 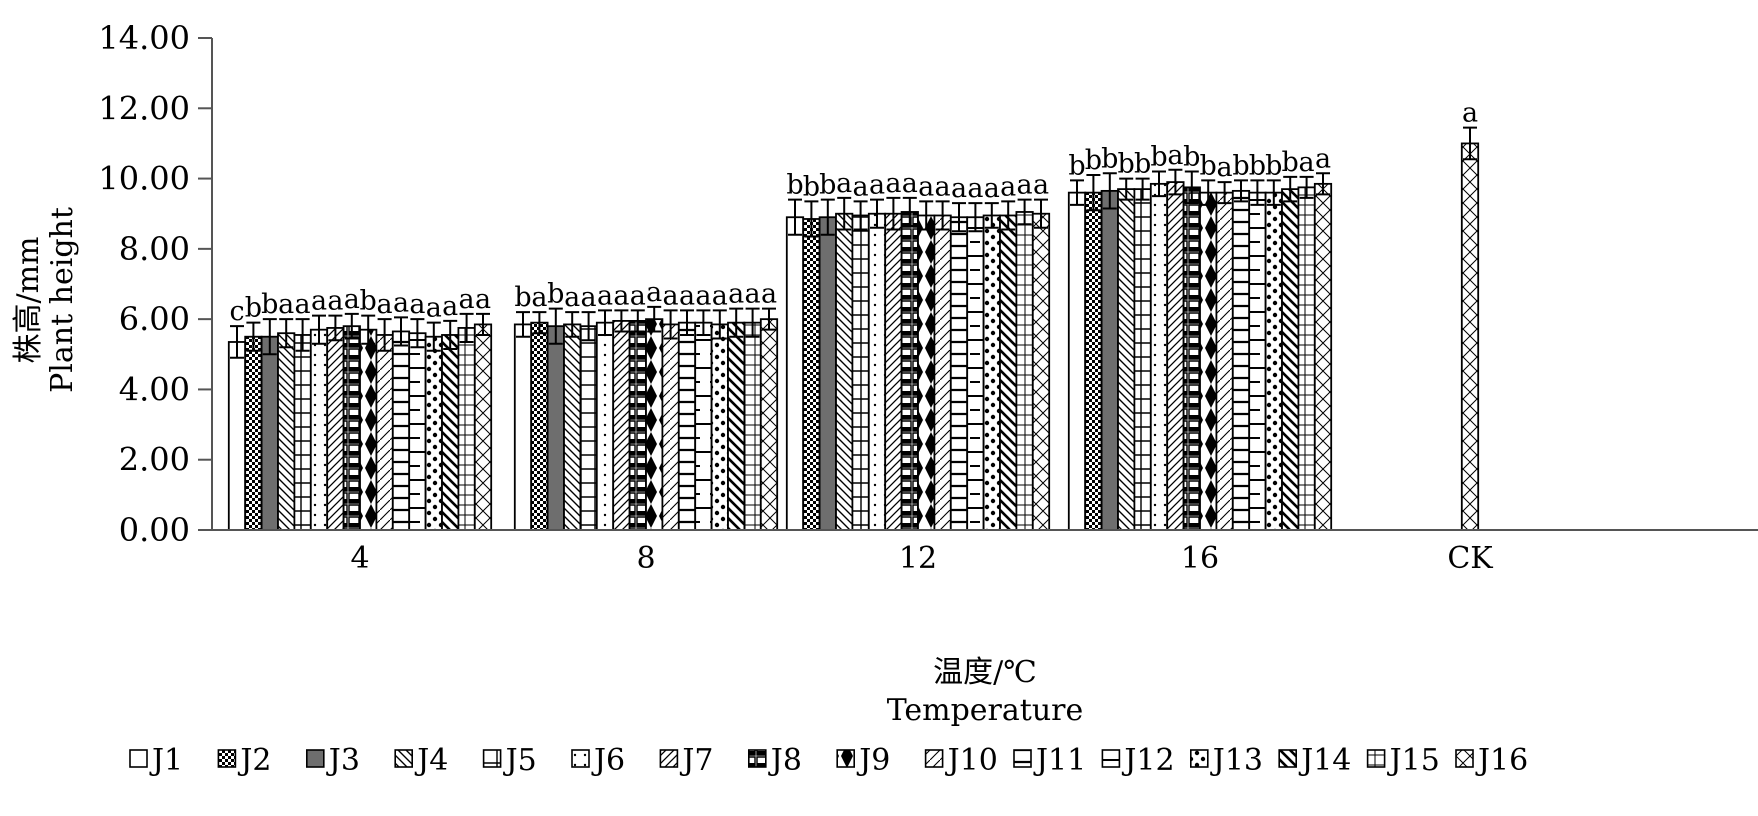 I want to click on sig-letter-J5-12: a, so click(x=861, y=186).